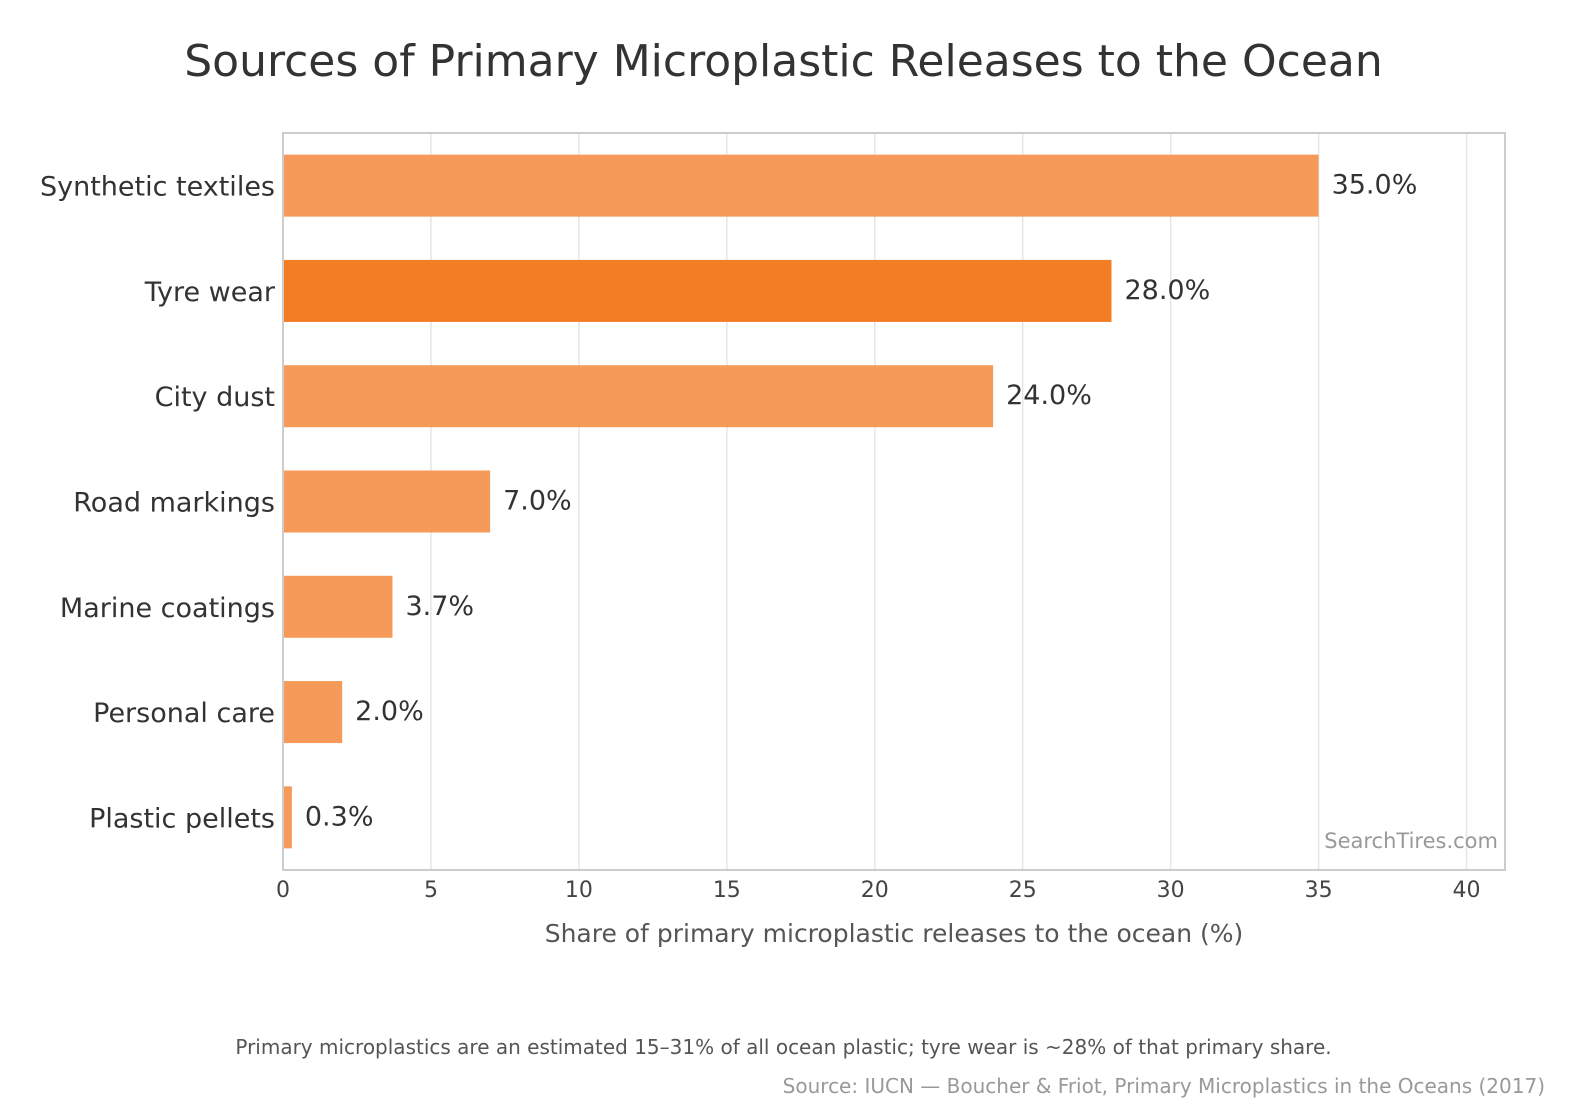 The width and height of the screenshot is (1573, 1120). What do you see at coordinates (579, 890) in the screenshot?
I see `x-tick-label: 10` at bounding box center [579, 890].